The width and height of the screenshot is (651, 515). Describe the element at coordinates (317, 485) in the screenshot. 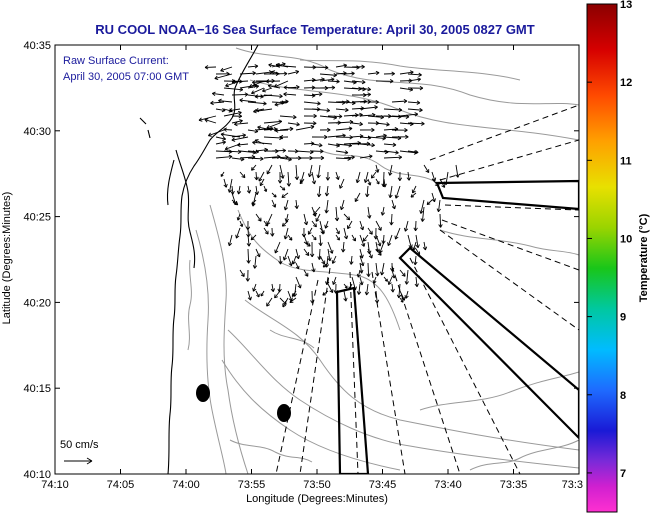

I see `x-tick-label: 73:50` at that location.